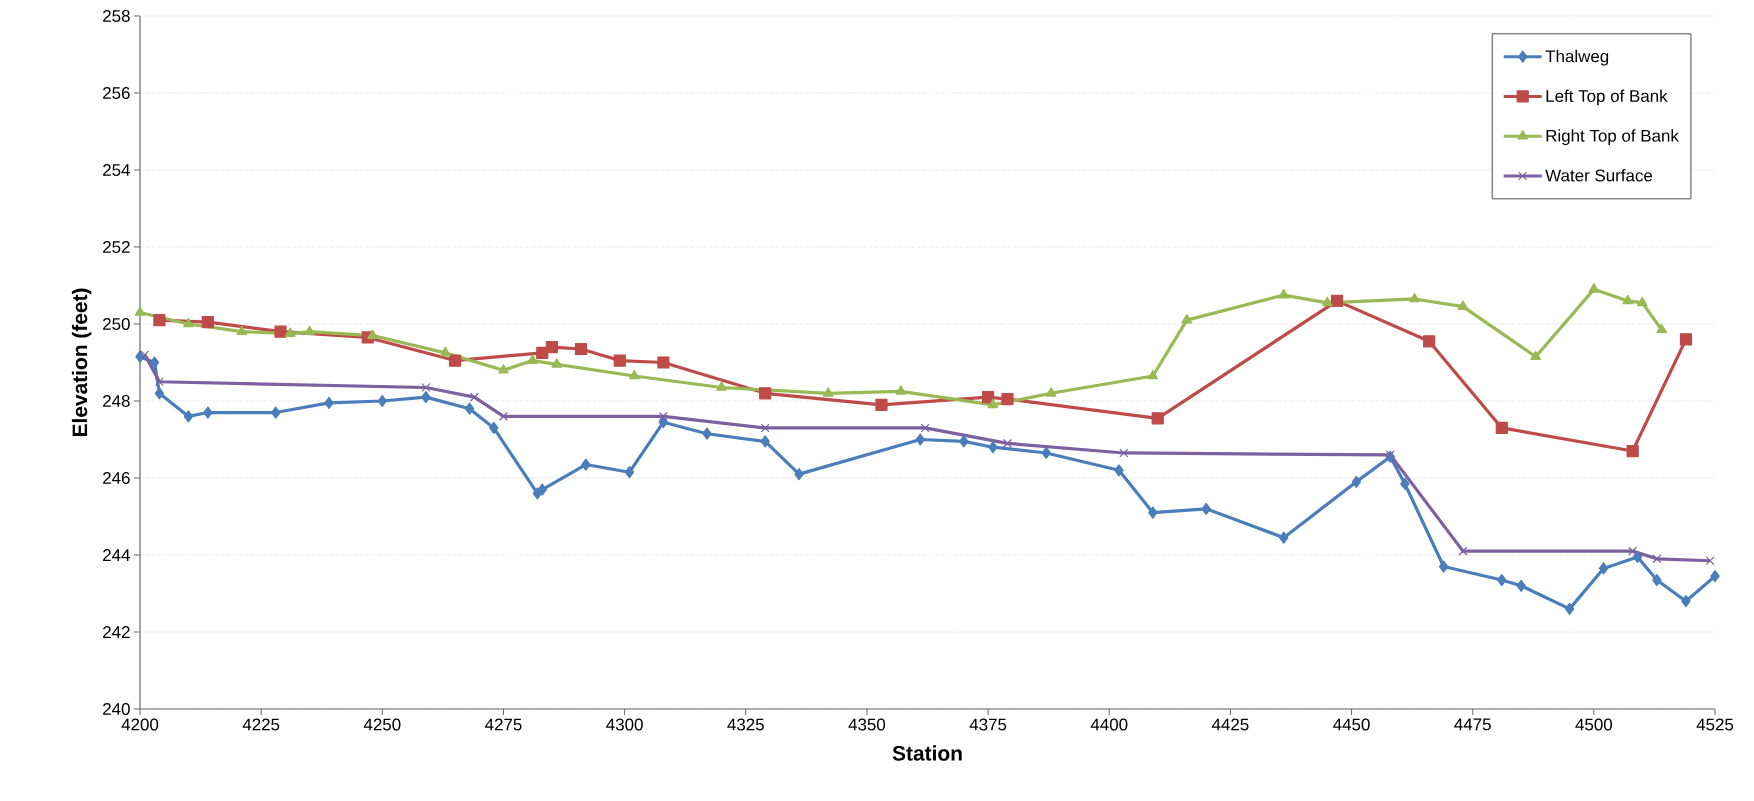  I want to click on y-tick-label: 244, so click(116, 555).